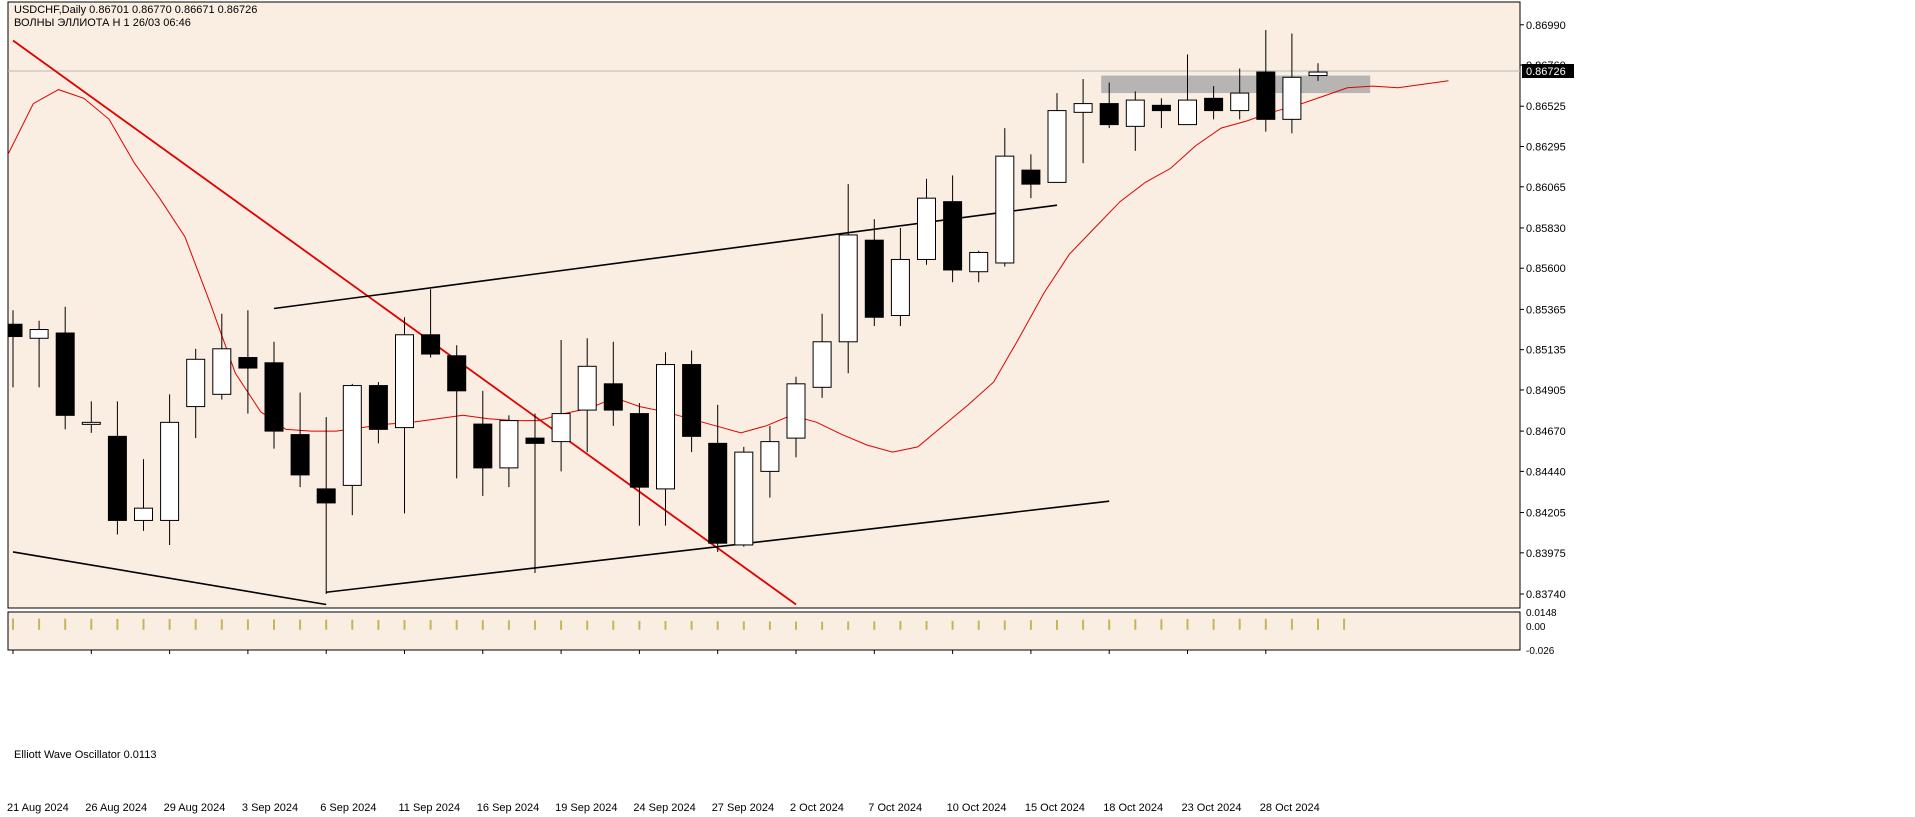 This screenshot has height=817, width=1915. I want to click on price-tick-label: 0.85830, so click(1546, 229).